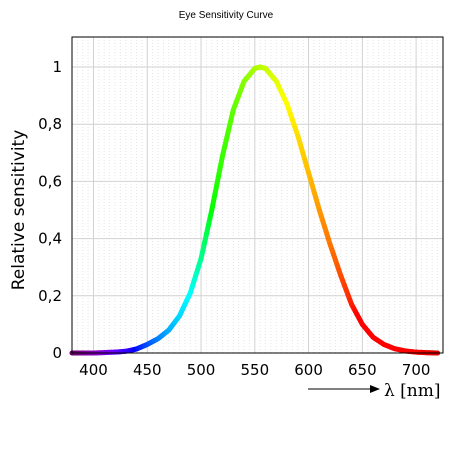  I want to click on x-axis-label: λ [nm], so click(412, 391).